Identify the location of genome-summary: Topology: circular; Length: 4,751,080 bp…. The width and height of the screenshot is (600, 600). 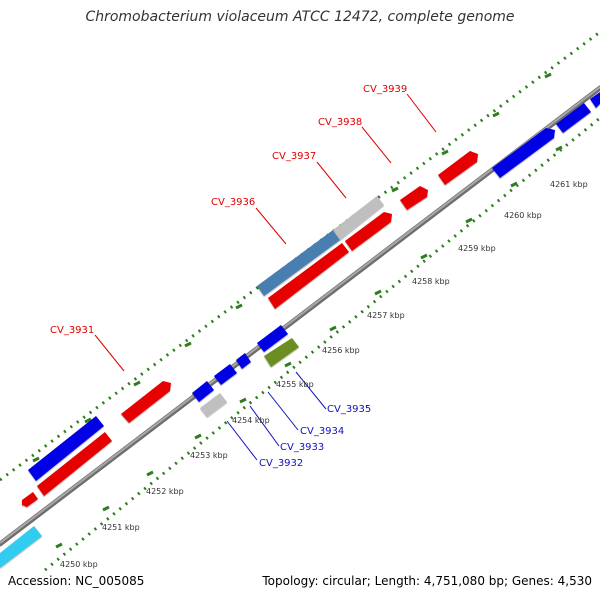
(427, 581).